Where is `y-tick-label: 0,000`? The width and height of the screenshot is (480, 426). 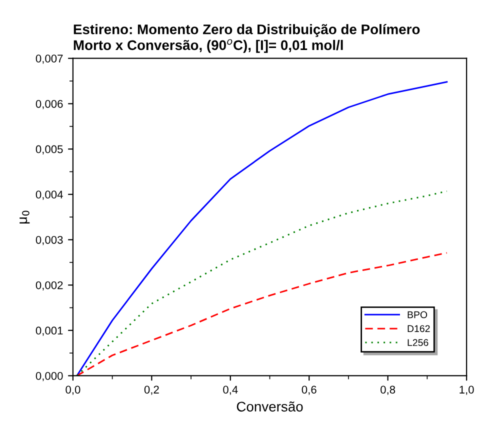 y-tick-label: 0,000 is located at coordinates (49, 377).